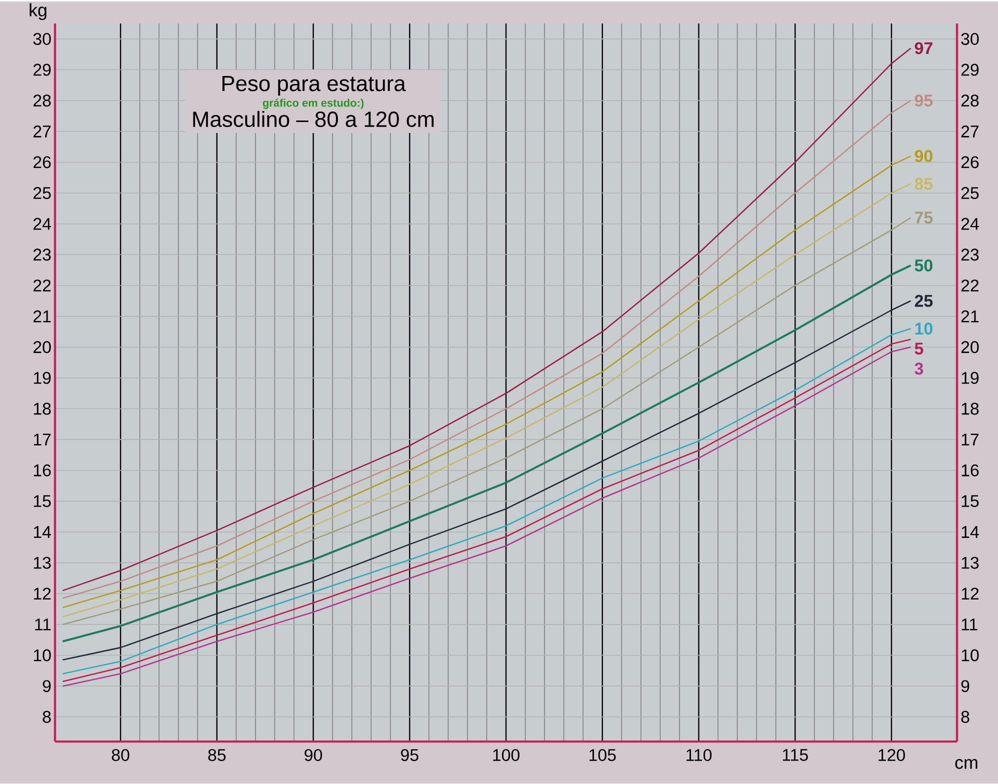 The image size is (998, 784). Describe the element at coordinates (42, 254) in the screenshot. I see `y-tick-label: 23` at that location.